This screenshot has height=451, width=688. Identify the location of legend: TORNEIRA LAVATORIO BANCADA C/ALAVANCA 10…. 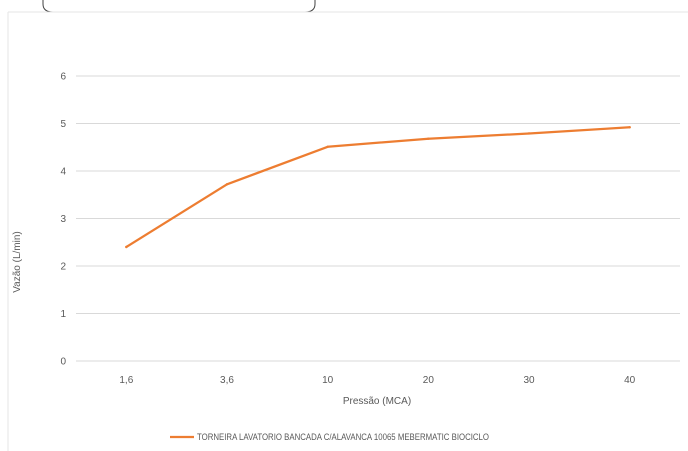
(329, 437).